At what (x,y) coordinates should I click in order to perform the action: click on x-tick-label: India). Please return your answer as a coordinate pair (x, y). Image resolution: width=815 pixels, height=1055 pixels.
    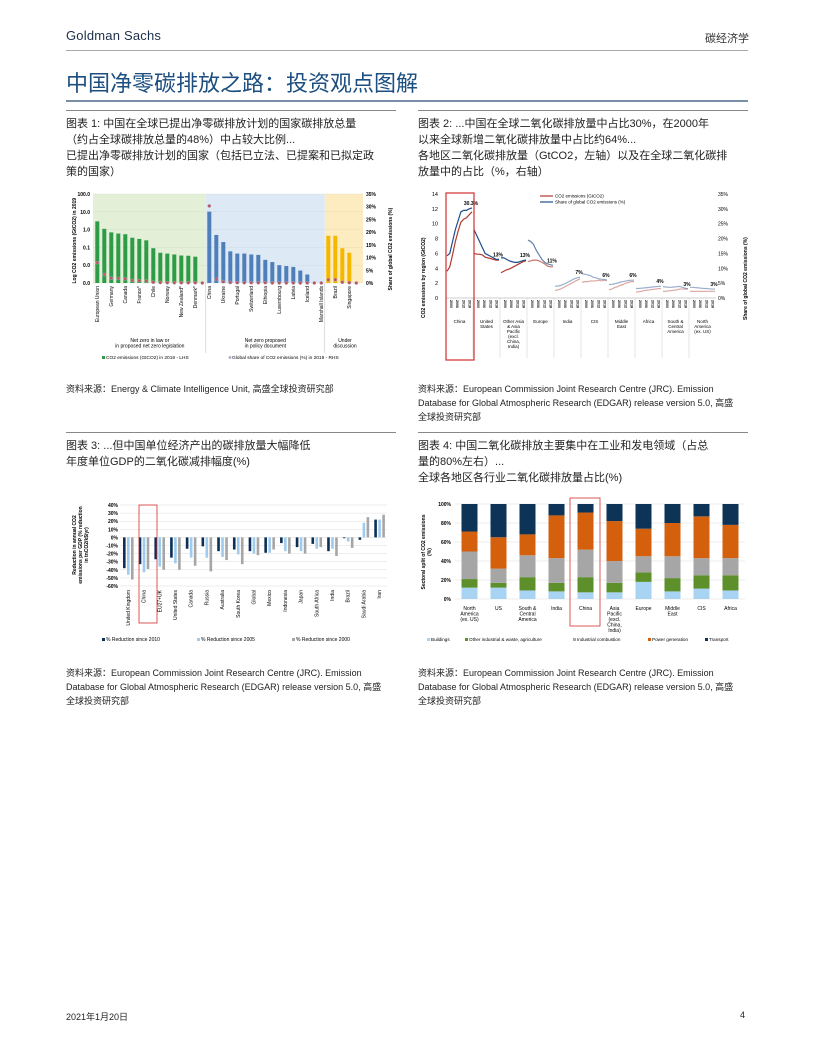
    Looking at the image, I should click on (614, 631).